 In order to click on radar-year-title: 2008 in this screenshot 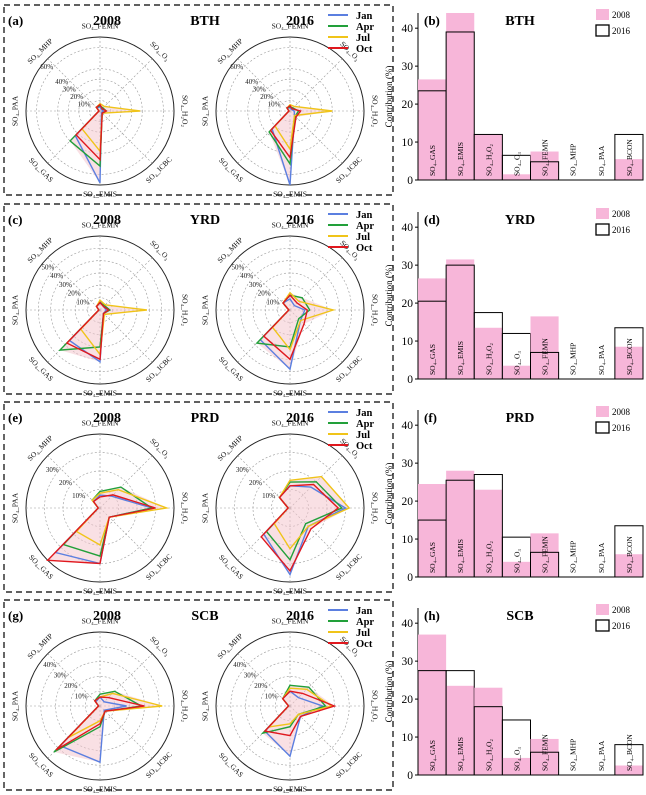, I will do `click(107, 220)`.